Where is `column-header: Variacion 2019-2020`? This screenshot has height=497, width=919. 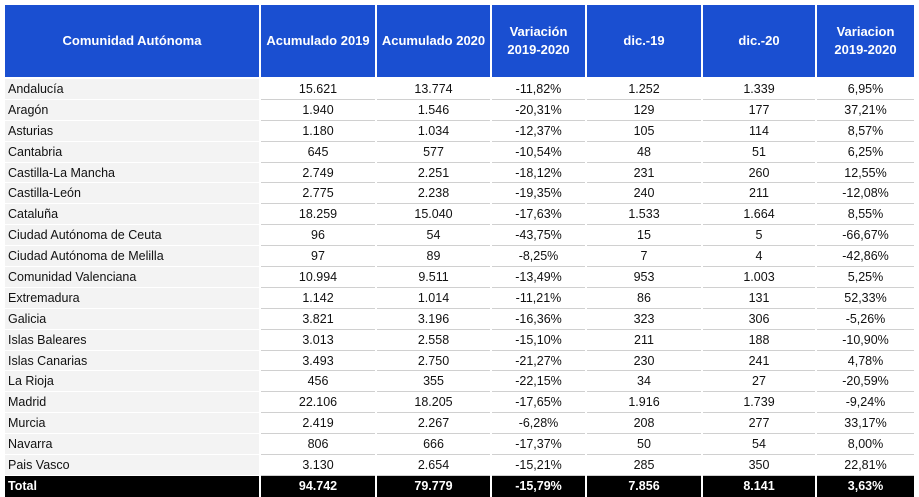
column-header: Variacion 2019-2020 is located at coordinates (865, 42).